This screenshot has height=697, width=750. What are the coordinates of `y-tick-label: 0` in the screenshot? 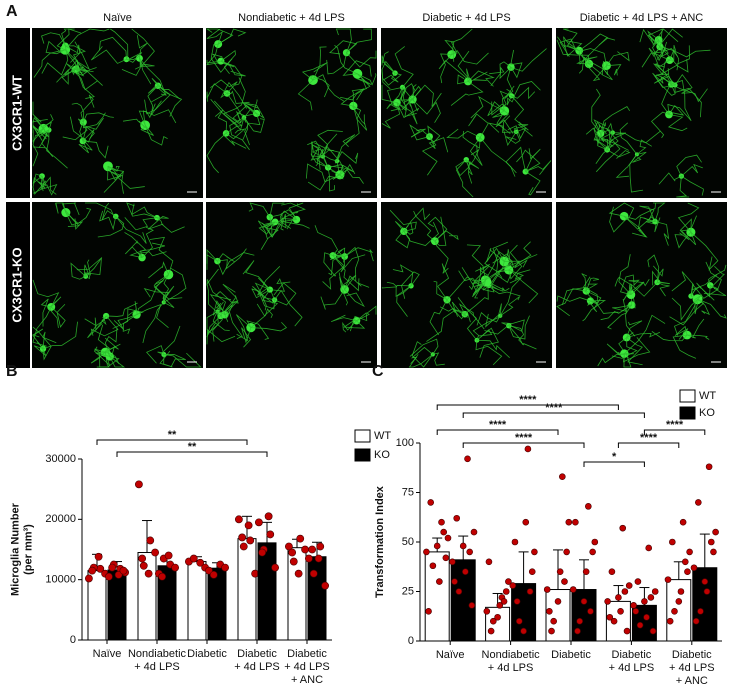 It's located at (73, 640).